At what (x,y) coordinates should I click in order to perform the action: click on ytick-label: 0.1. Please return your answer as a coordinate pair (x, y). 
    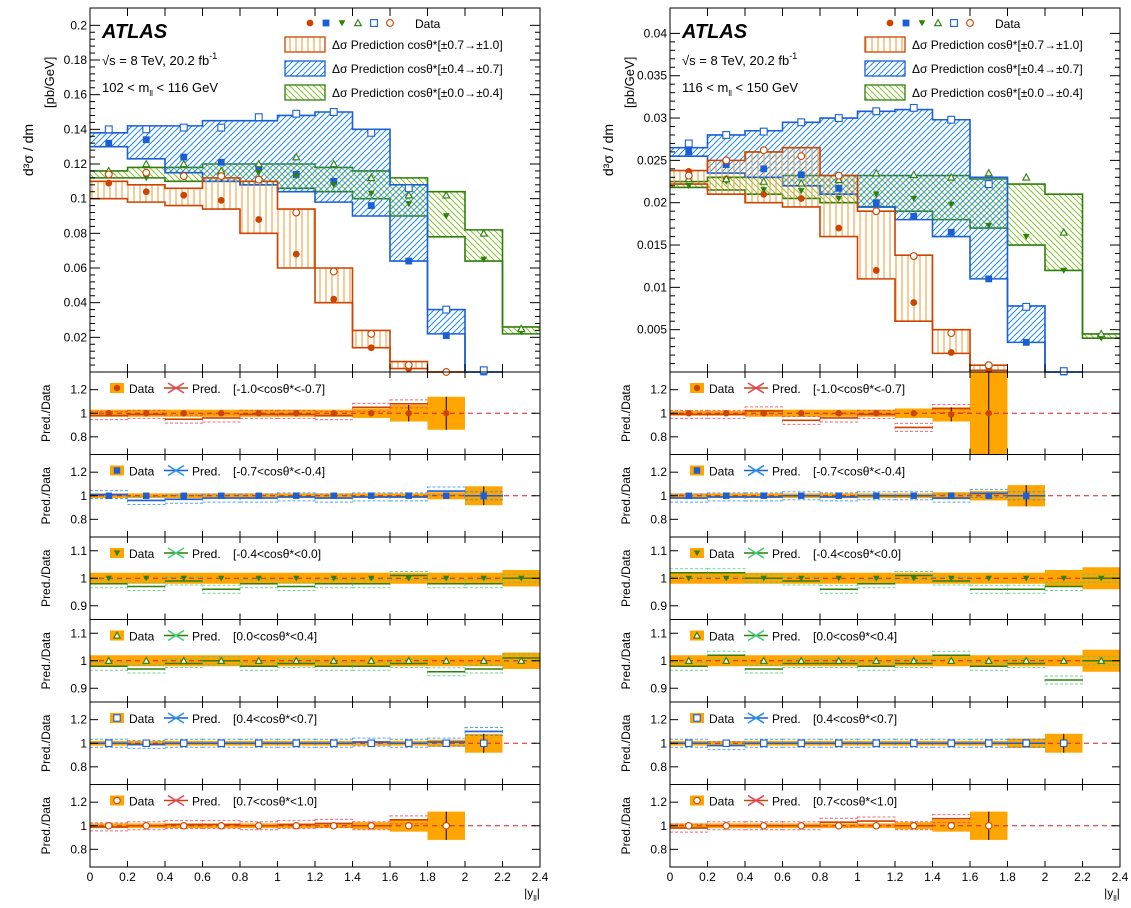
    Looking at the image, I should click on (78, 199).